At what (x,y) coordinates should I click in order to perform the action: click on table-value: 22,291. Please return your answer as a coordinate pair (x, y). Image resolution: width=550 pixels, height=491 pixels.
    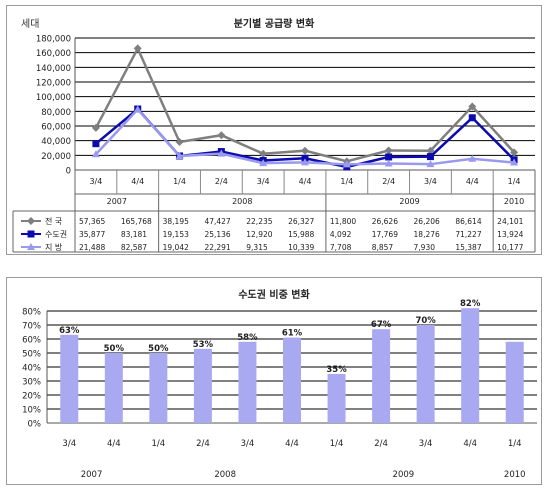
    Looking at the image, I should click on (217, 247).